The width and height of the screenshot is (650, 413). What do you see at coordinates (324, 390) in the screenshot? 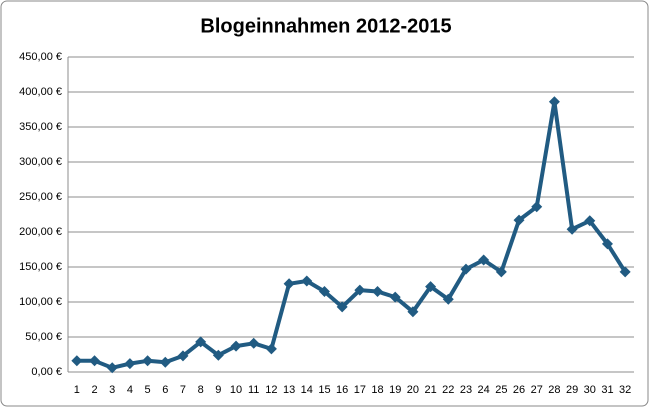
I see `x-tick-label: 15` at bounding box center [324, 390].